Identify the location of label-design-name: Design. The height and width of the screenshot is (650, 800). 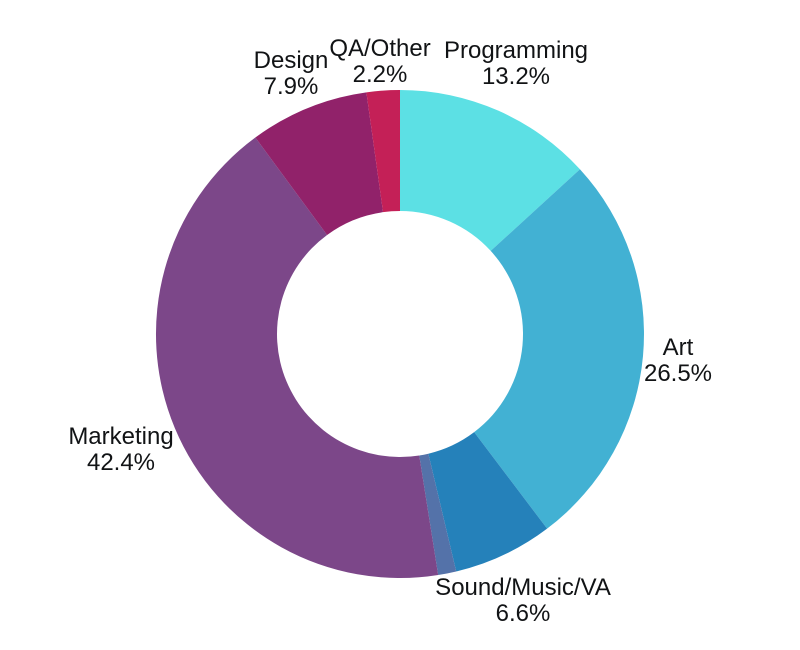
(291, 60).